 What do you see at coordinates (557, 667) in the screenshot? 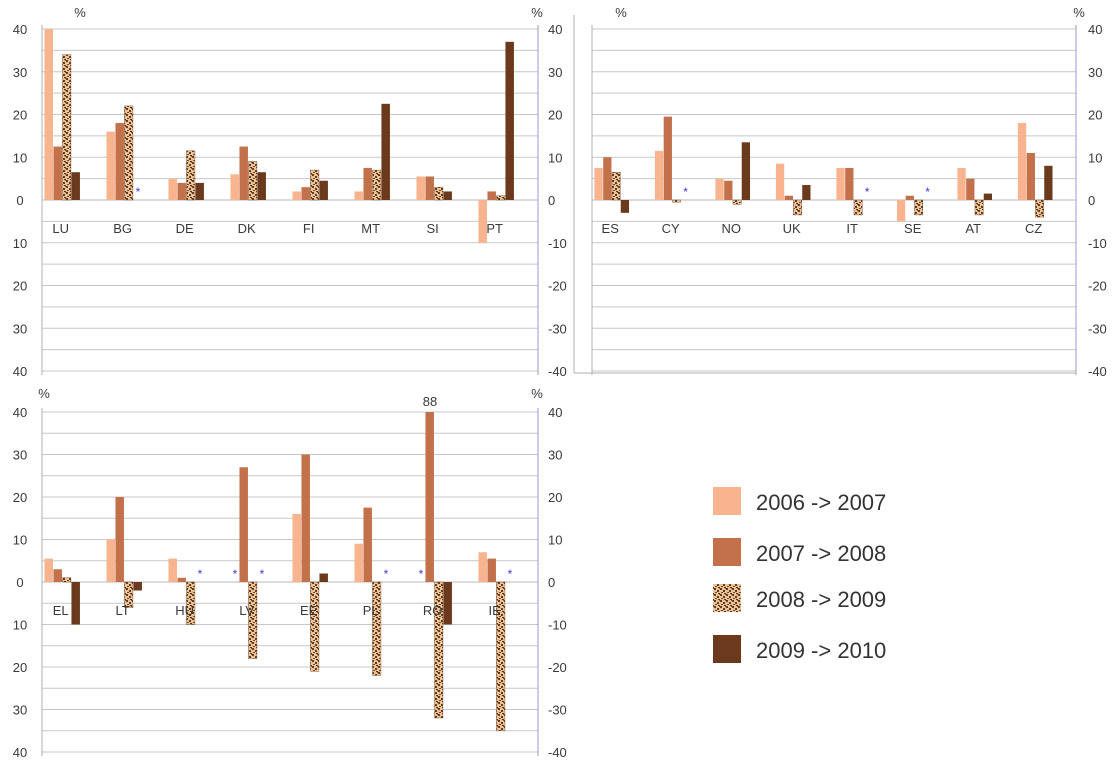
I see `right-tick-label: -20` at bounding box center [557, 667].